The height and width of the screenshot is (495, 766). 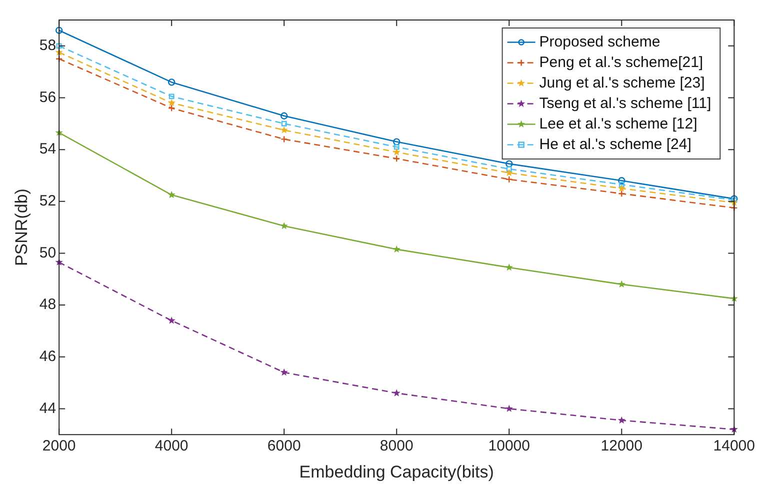 I want to click on x-axis-title: Embedding Capacity(bits), so click(x=396, y=472).